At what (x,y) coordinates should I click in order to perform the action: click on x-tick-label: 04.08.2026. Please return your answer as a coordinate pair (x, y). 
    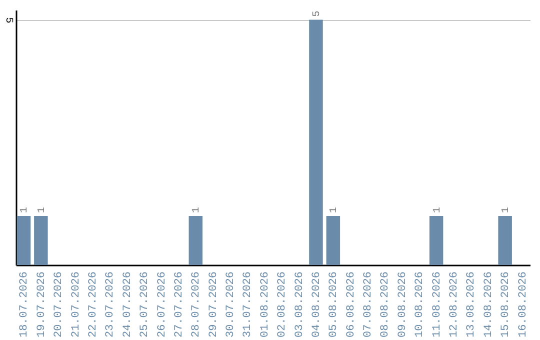
    Looking at the image, I should click on (316, 305).